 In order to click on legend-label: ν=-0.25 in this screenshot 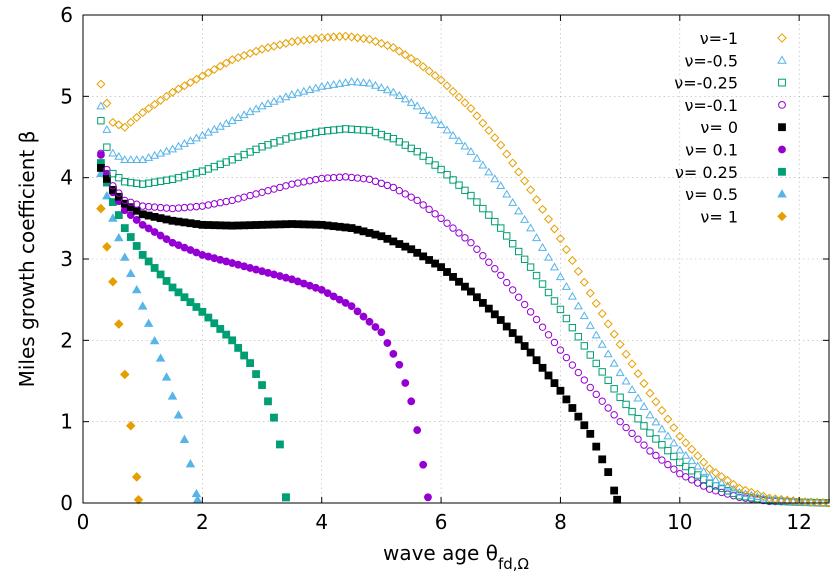, I will do `click(706, 83)`.